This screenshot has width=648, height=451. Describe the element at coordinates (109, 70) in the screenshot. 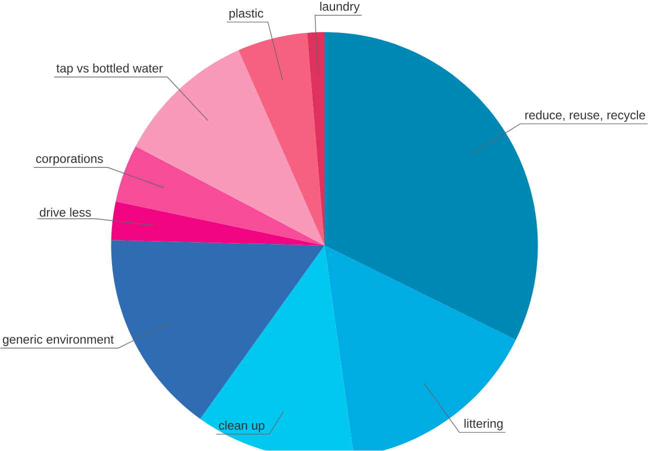

I see `slice-label: tap vs bottled water` at that location.